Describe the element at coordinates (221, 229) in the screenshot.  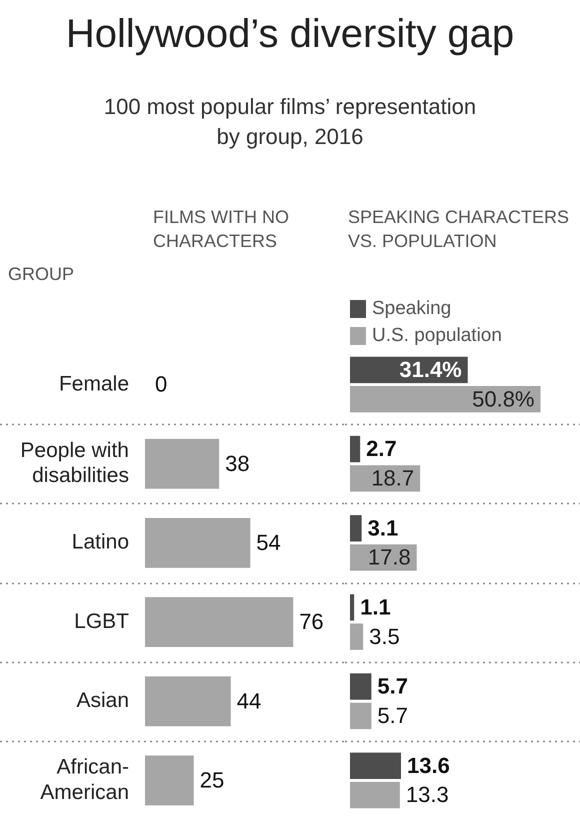
I see `x-axis-title: FILMS WITH NO CHARACTERS` at that location.